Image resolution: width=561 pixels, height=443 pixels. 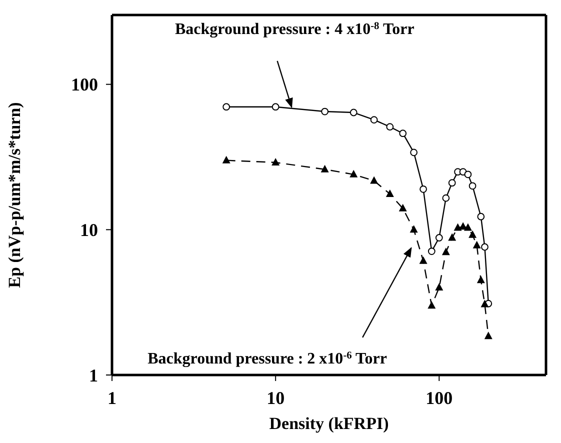 I want to click on annotation: Background pressure : 4 x10$^{-8}$ Torr, so click(x=294, y=29).